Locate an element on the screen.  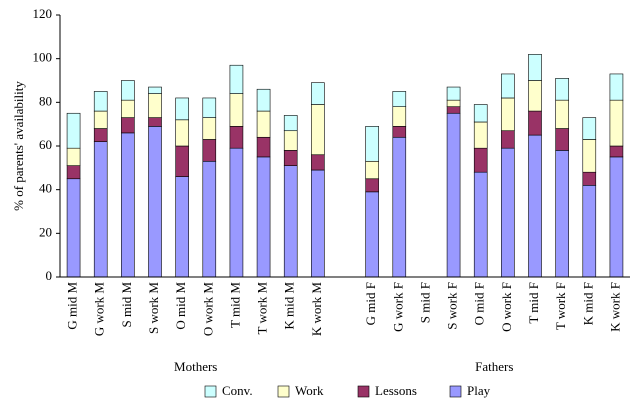
x-tick-label: T mid F is located at coordinates (533, 303).